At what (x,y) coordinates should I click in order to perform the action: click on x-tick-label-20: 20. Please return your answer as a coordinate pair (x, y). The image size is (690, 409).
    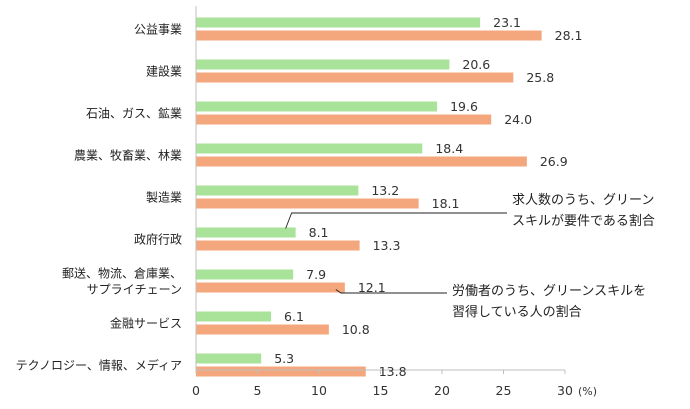
    Looking at the image, I should click on (442, 390).